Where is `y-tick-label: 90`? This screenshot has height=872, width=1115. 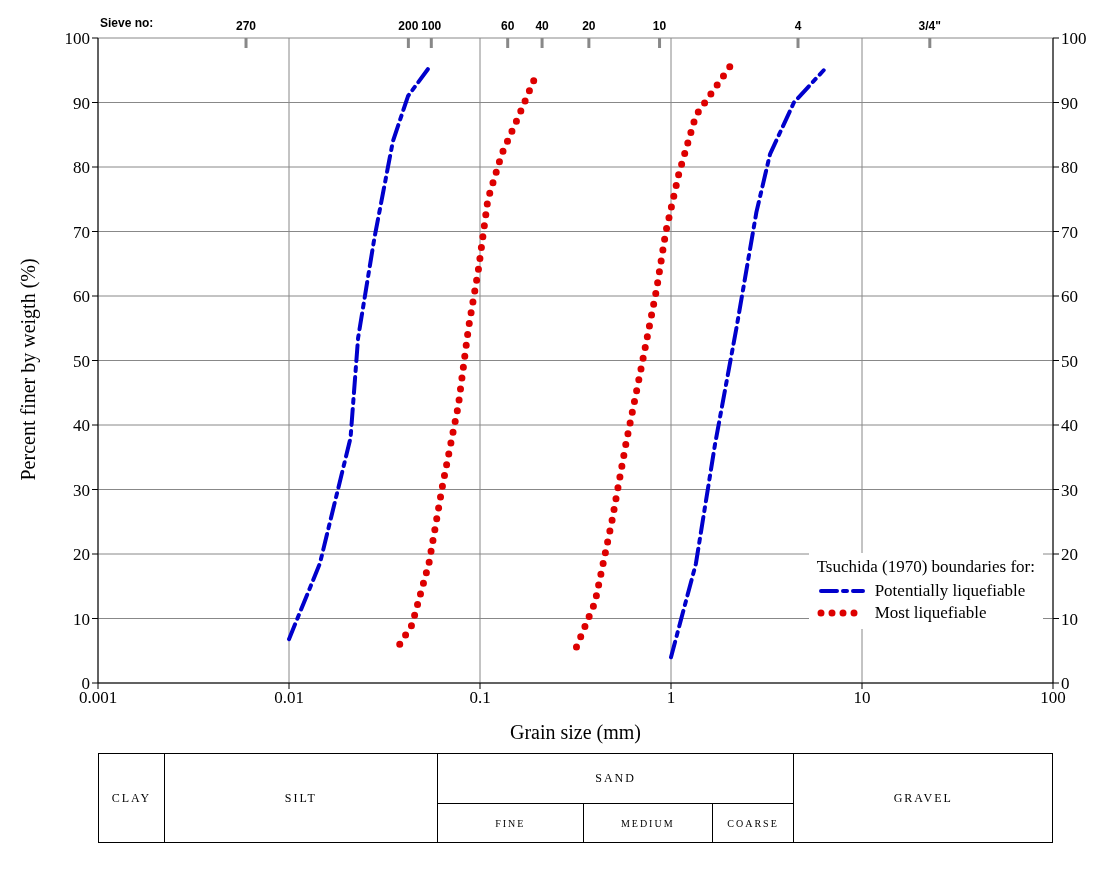 y-tick-label: 90 is located at coordinates (81, 103).